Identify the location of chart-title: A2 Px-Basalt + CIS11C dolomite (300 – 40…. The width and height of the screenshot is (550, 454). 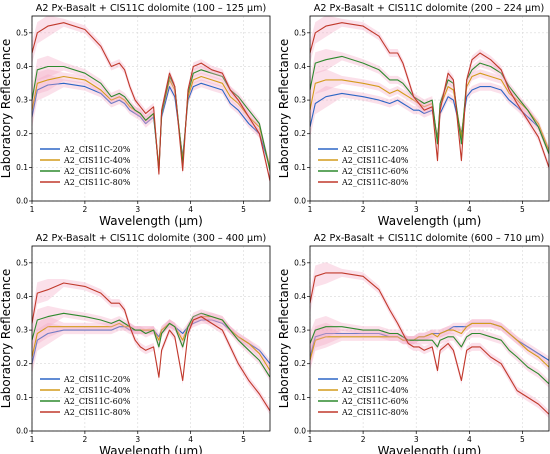
(151, 238).